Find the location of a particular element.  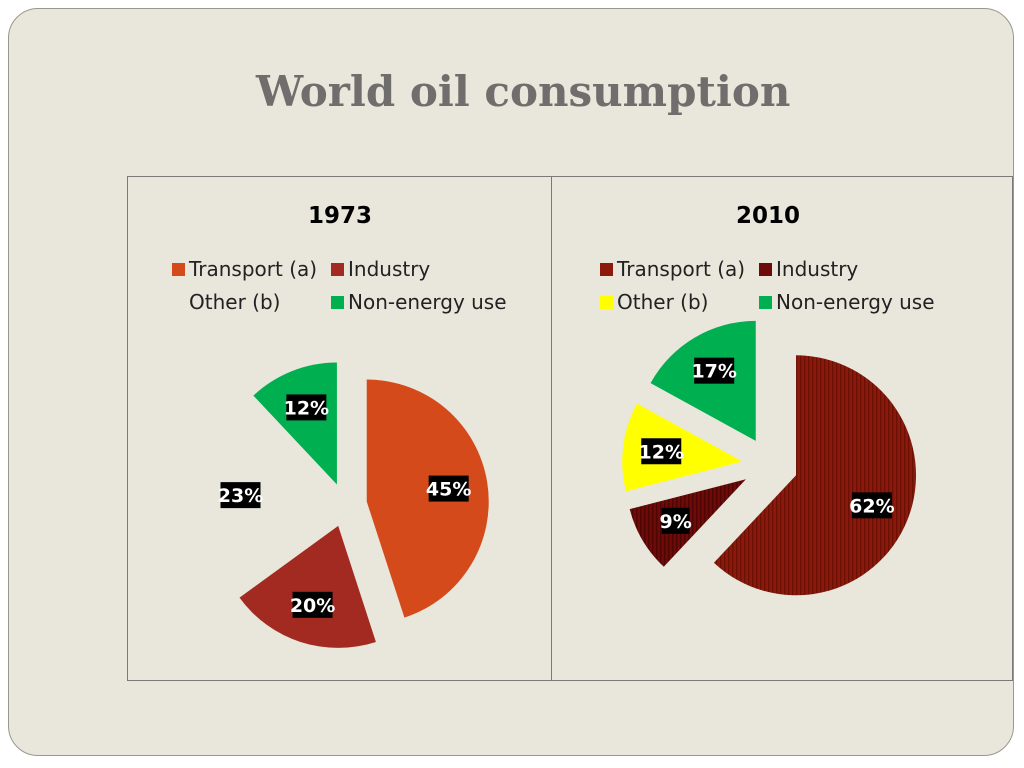

pie-slice-non-energy-use is located at coordinates (295, 423).